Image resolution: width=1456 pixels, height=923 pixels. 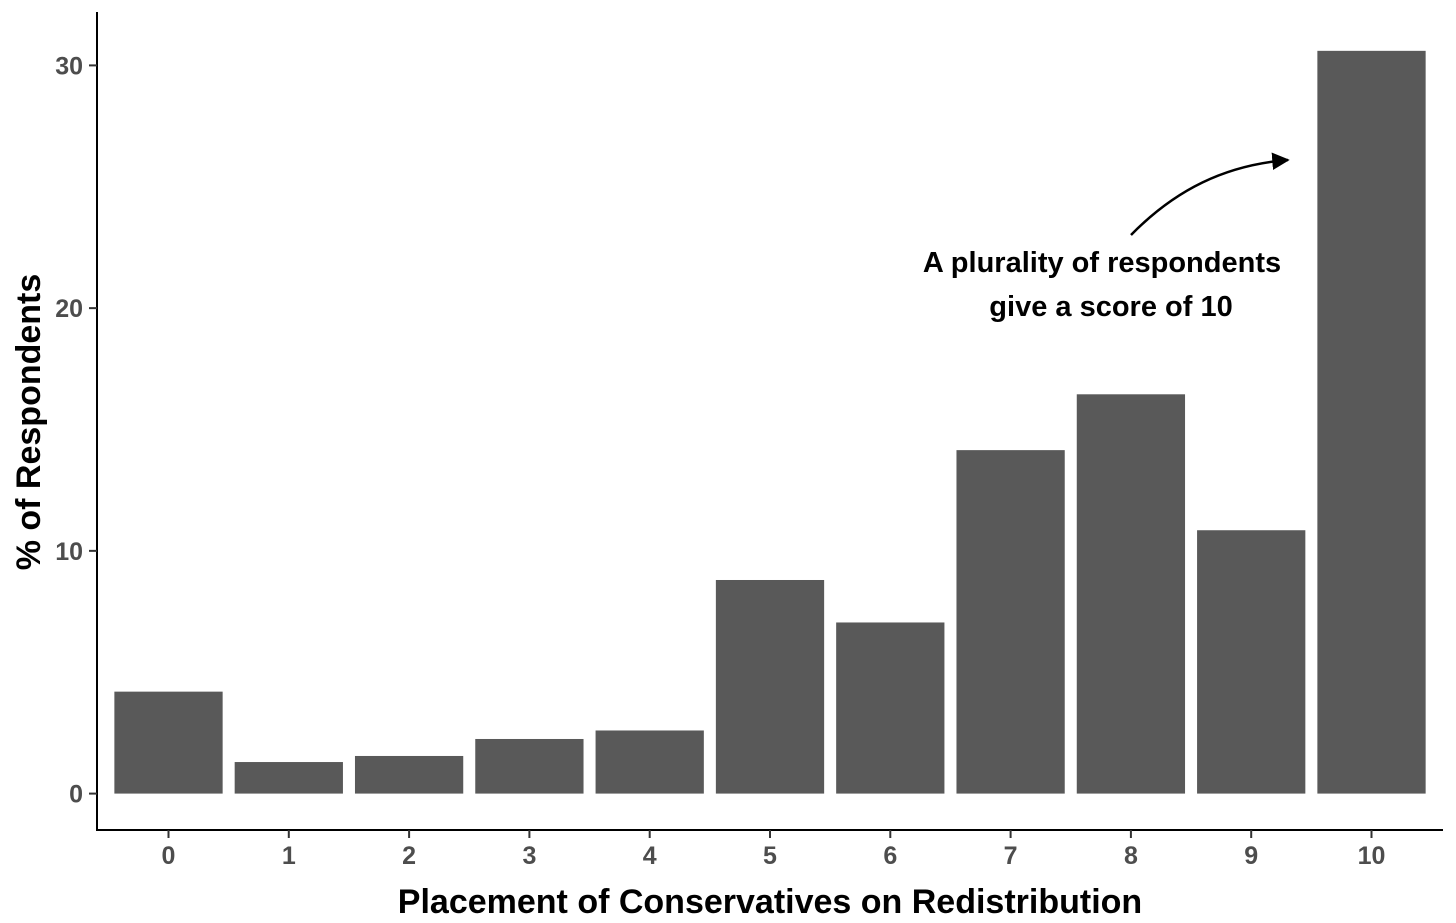 I want to click on annotation-arrow, so click(x=1210, y=194).